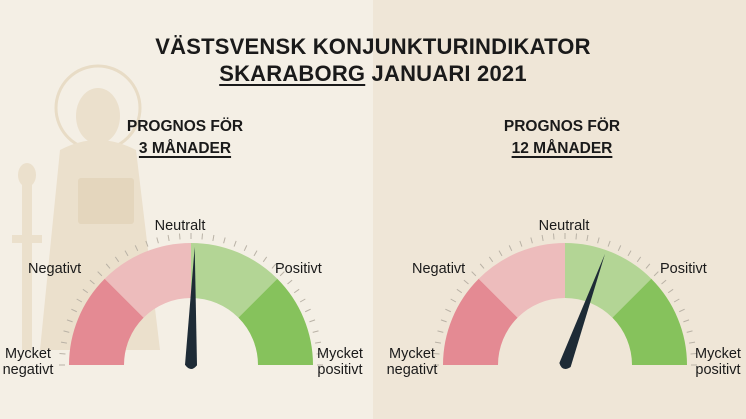 The height and width of the screenshot is (419, 746). What do you see at coordinates (28, 370) in the screenshot?
I see `gauge-1-very-negative-line2: negativt` at bounding box center [28, 370].